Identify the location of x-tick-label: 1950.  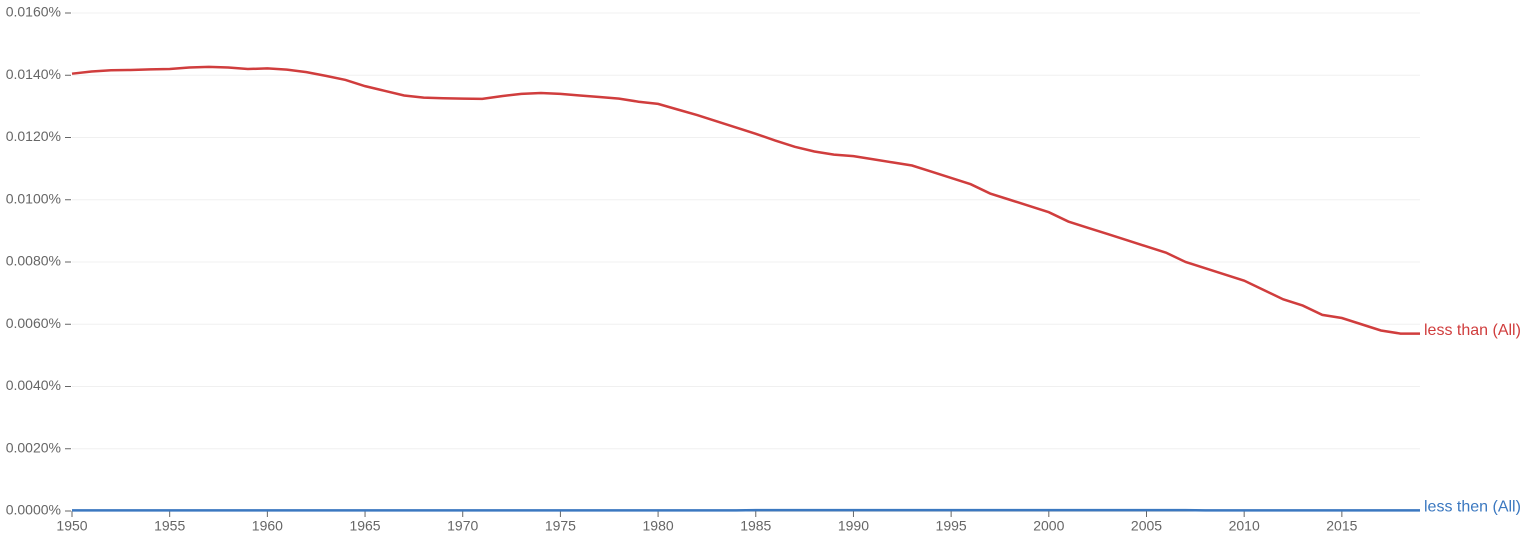
(71, 526).